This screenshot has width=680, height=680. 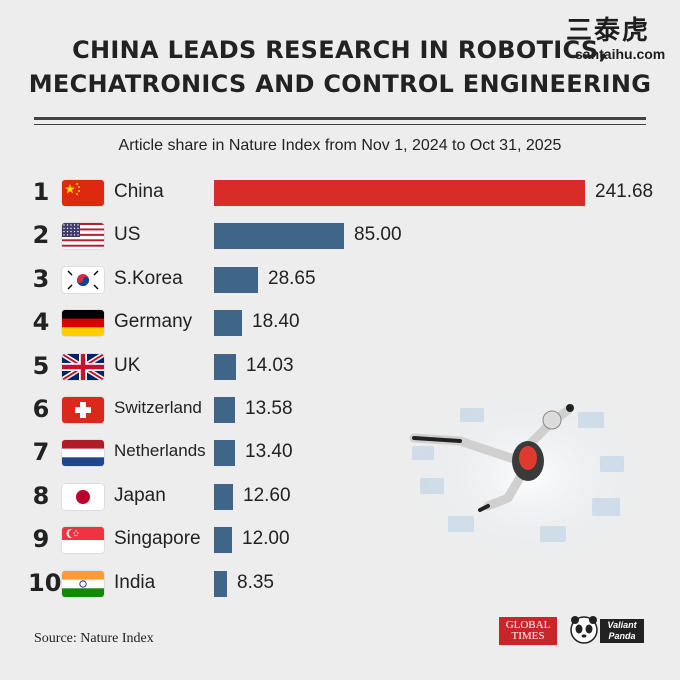 I want to click on country-label: S.Korea, so click(x=148, y=278).